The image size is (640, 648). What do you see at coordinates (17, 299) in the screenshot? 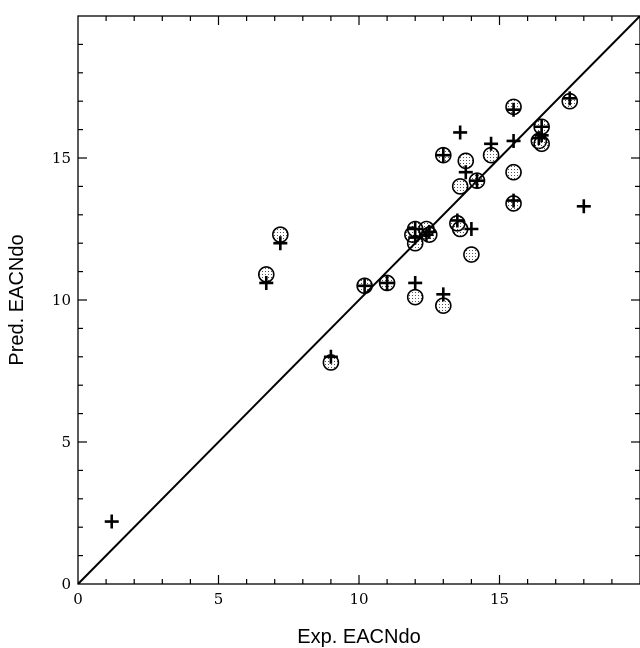
I see `y-axis-title: Pred. EACNdo` at bounding box center [17, 299].